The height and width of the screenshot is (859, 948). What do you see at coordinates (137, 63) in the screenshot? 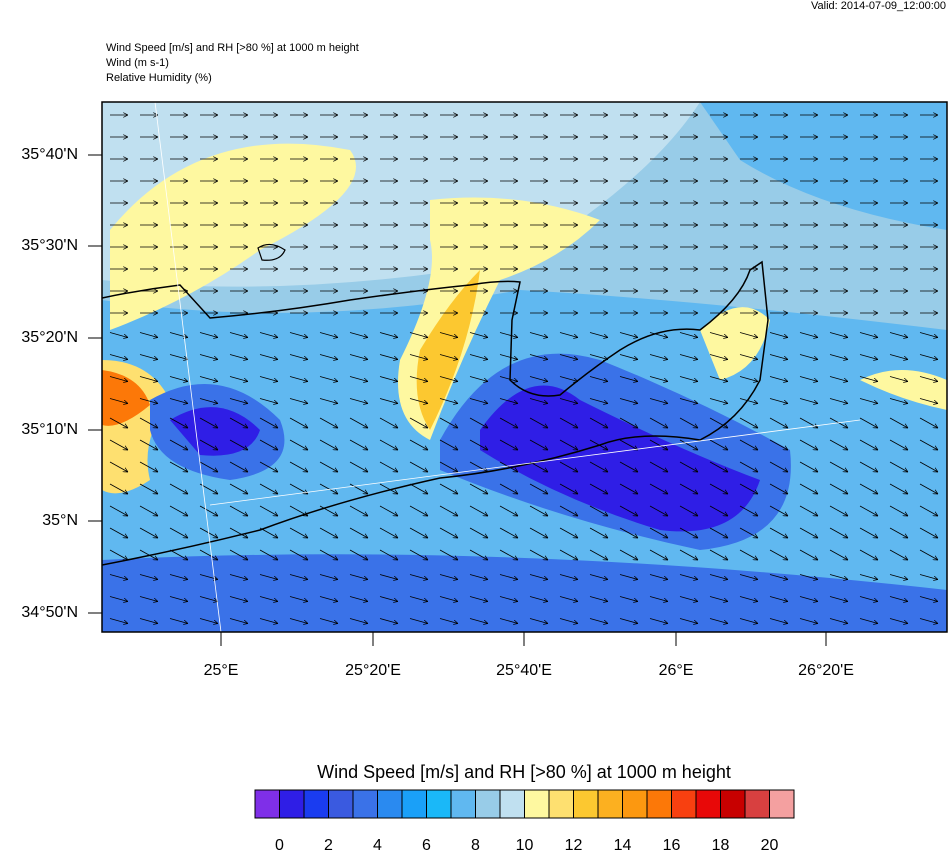
I see `header-line: Wind (m s-1)` at bounding box center [137, 63].